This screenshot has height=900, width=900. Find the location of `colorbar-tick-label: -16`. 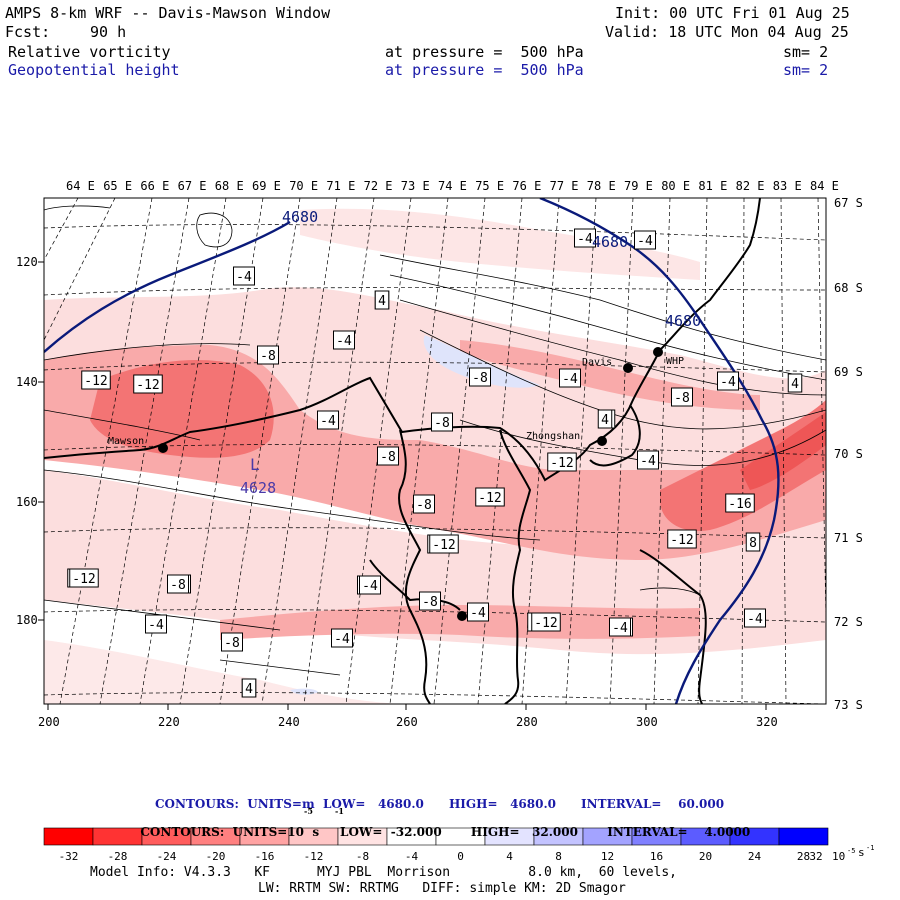

colorbar-tick-label: -16 is located at coordinates (265, 856).